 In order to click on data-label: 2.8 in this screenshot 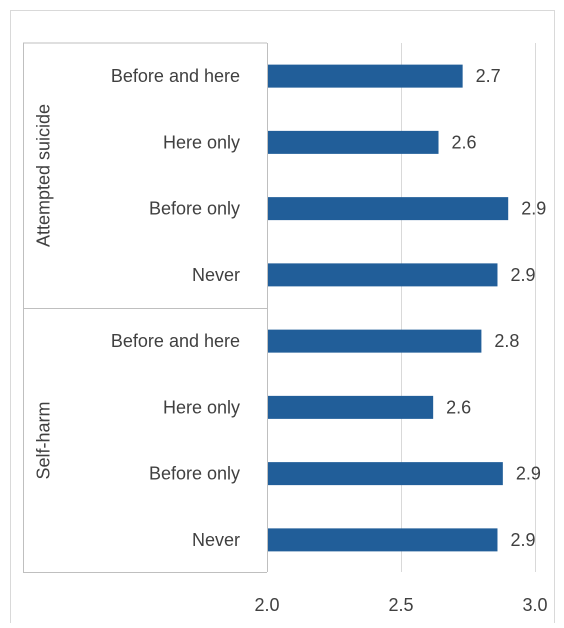, I will do `click(506, 341)`.